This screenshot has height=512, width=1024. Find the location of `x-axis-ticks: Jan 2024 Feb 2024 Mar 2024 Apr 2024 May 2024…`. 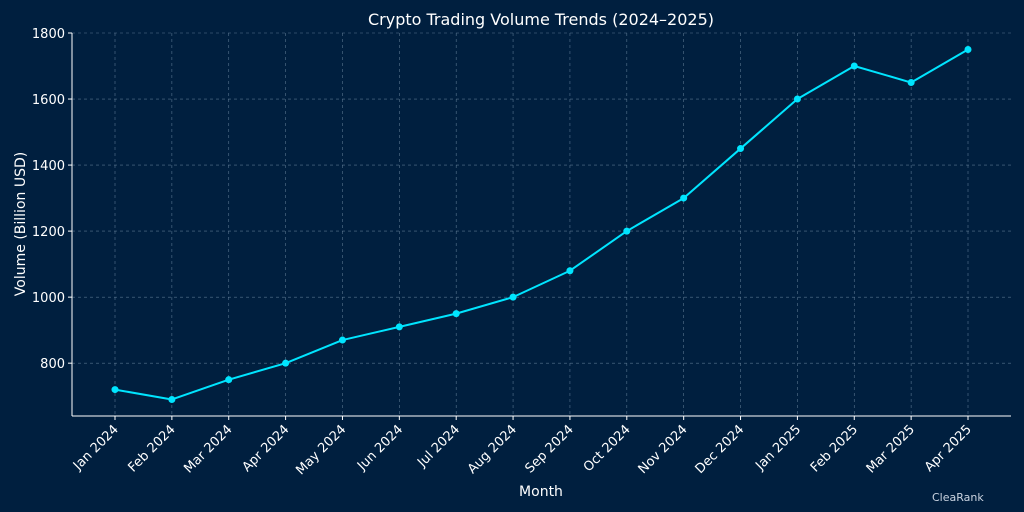

x-axis-ticks: Jan 2024 Feb 2024 Mar 2024 Apr 2024 May 2024… is located at coordinates (522, 447).